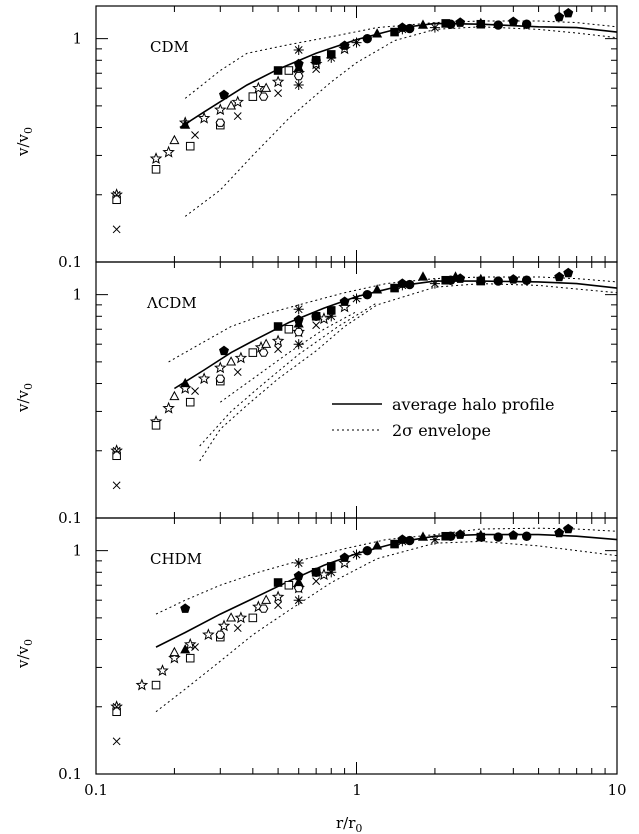 The height and width of the screenshot is (834, 639). What do you see at coordinates (395, 335) in the screenshot?
I see `average-profile-line` at bounding box center [395, 335].